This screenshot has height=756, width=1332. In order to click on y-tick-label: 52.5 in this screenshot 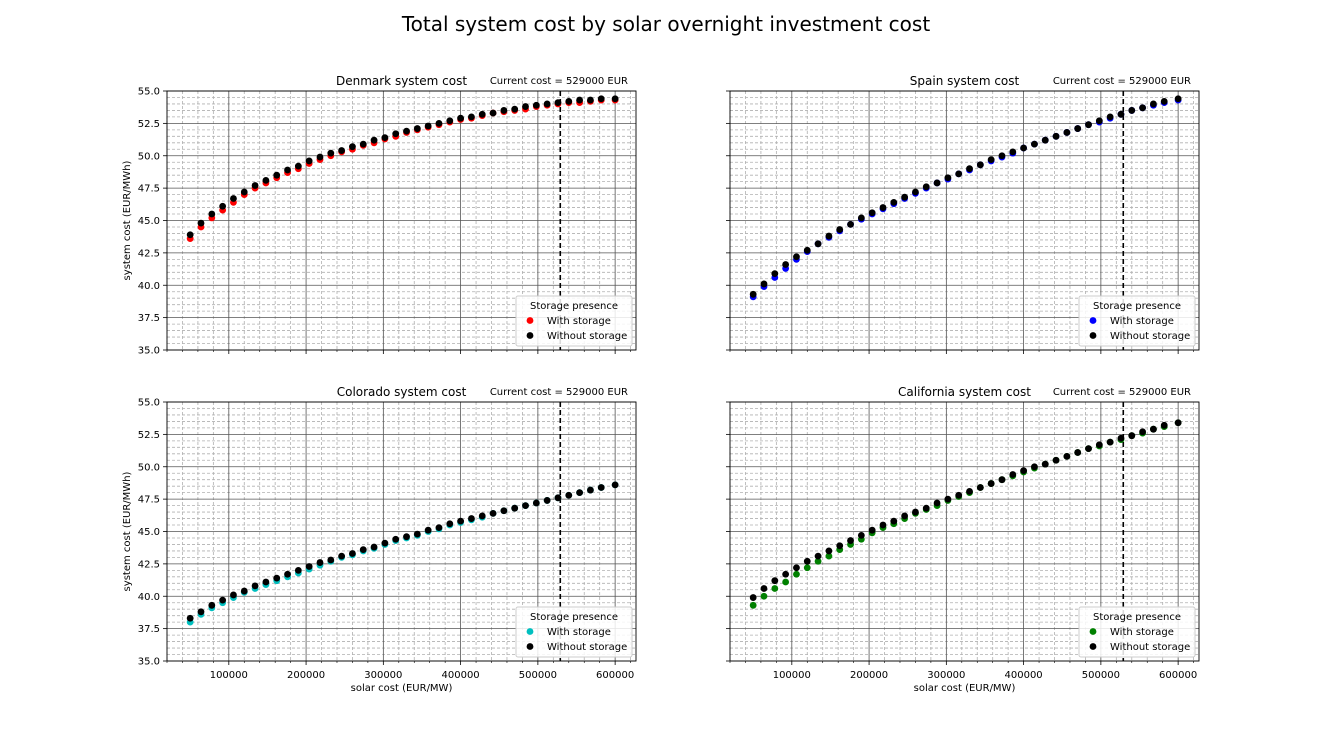, I will do `click(149, 124)`.